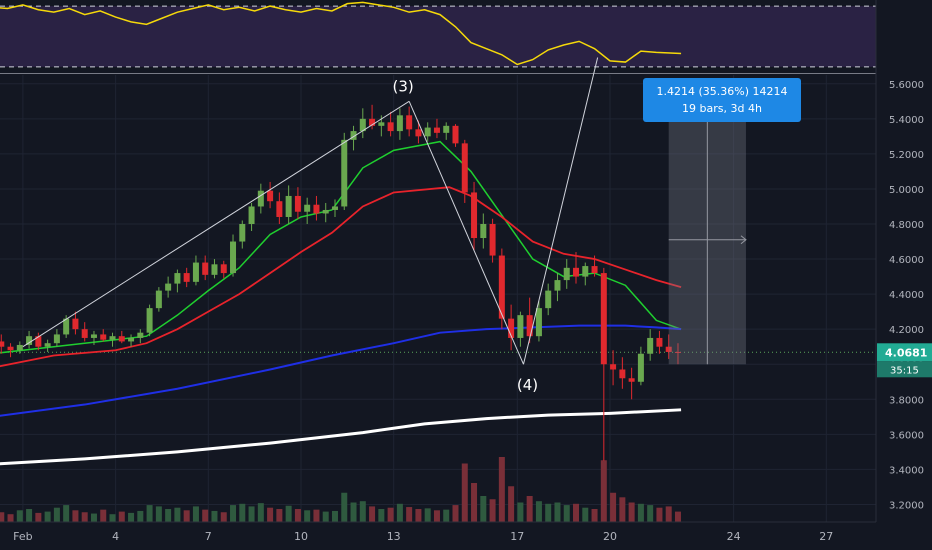  What do you see at coordinates (341, 437) in the screenshot?
I see `ma-line-white` at bounding box center [341, 437].